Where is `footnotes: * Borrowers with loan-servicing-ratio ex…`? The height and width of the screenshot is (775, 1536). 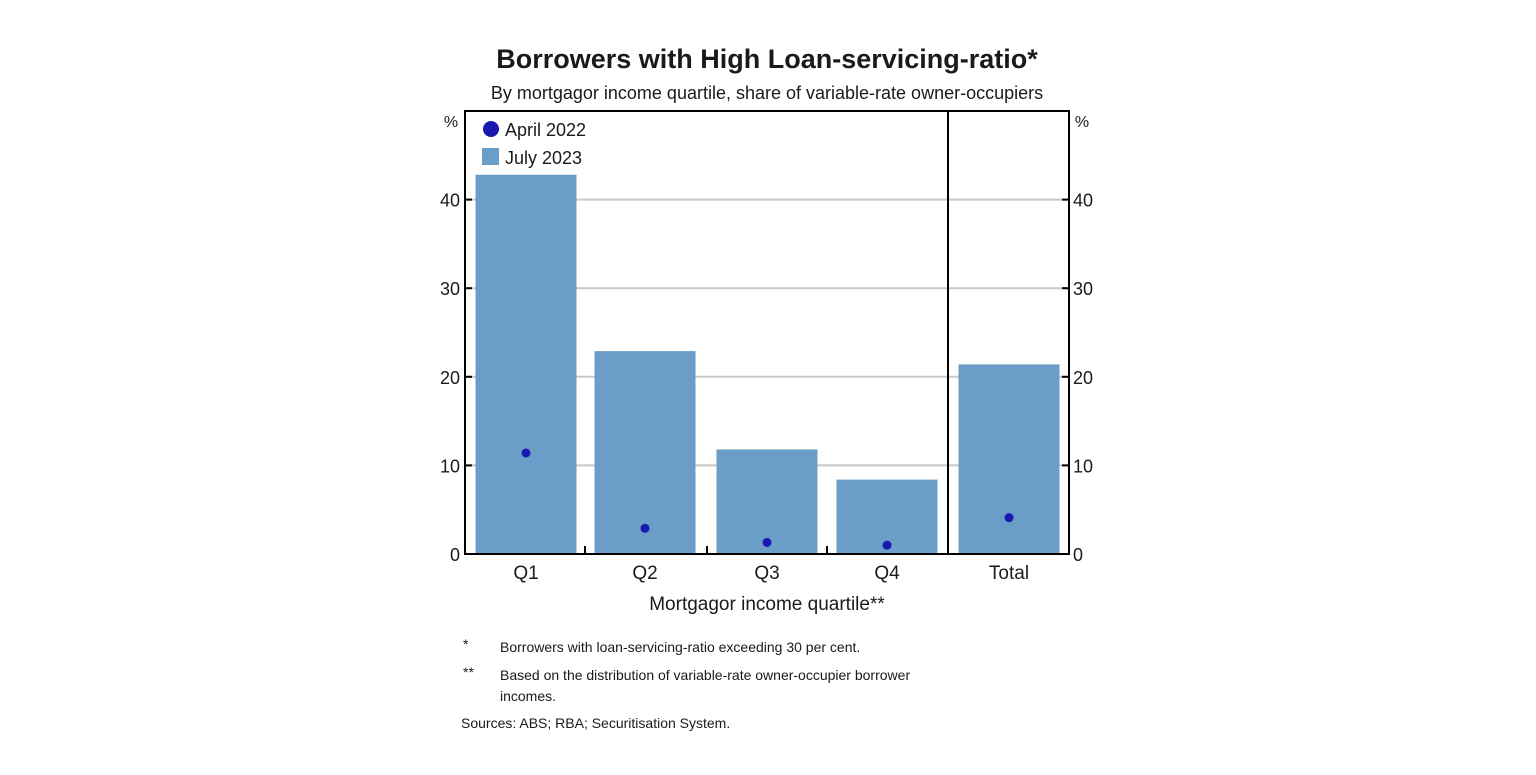
footnotes: * Borrowers with loan-servicing-ratio ex… is located at coordinates (687, 683).